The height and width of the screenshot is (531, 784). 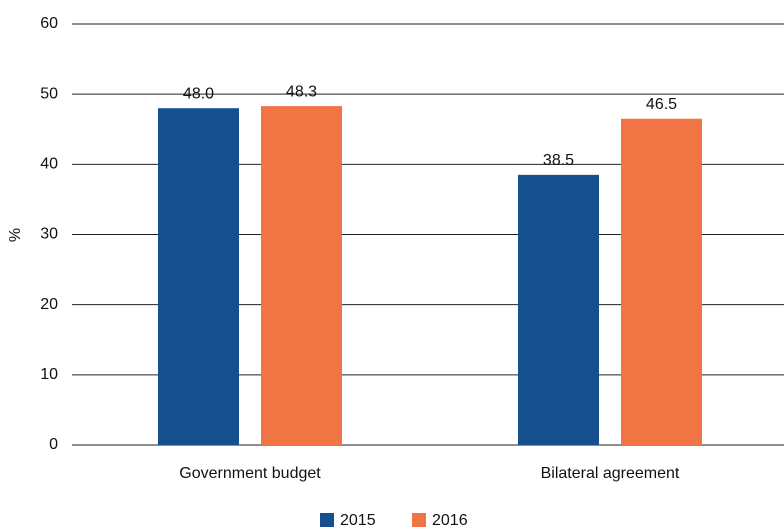 I want to click on legend-label: 2016, so click(x=450, y=520).